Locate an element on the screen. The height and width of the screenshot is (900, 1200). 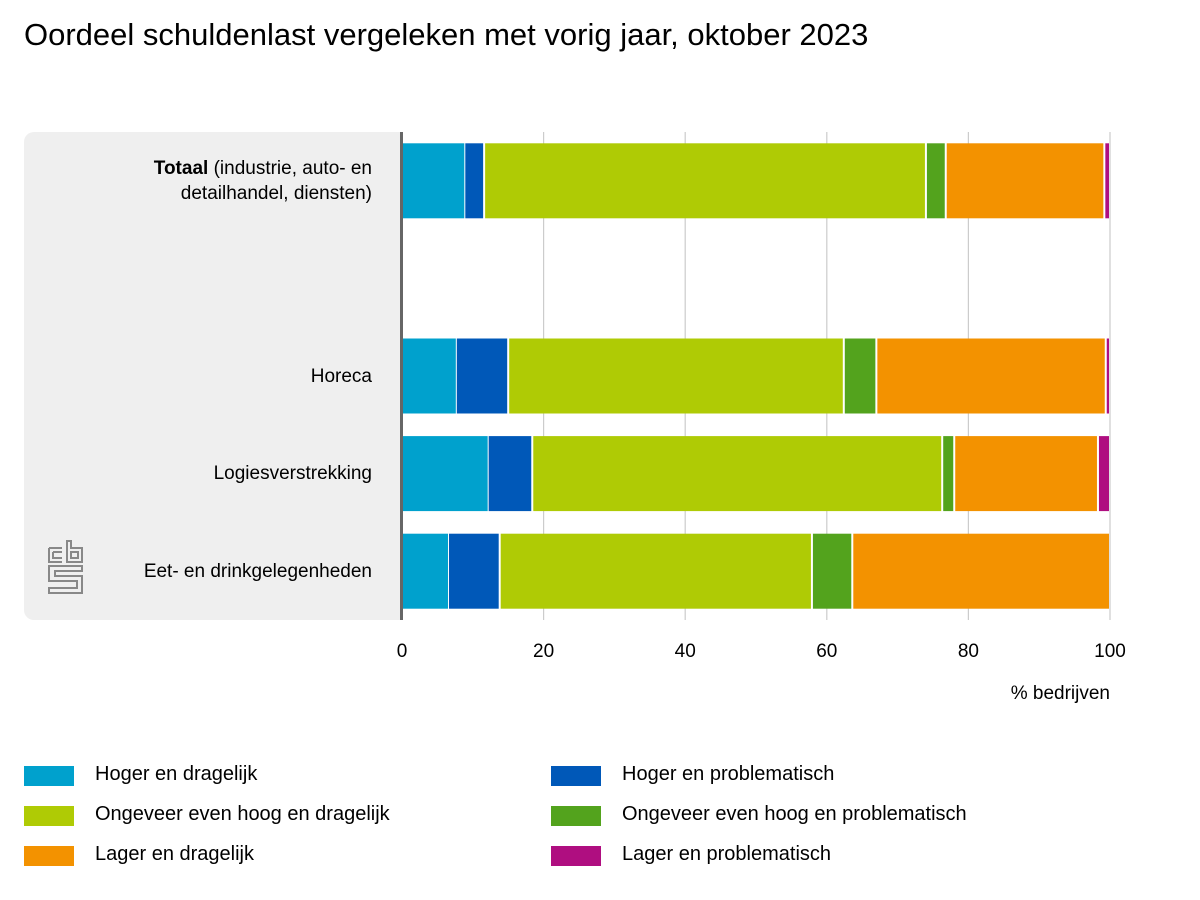
category-label: Horeca is located at coordinates (341, 376).